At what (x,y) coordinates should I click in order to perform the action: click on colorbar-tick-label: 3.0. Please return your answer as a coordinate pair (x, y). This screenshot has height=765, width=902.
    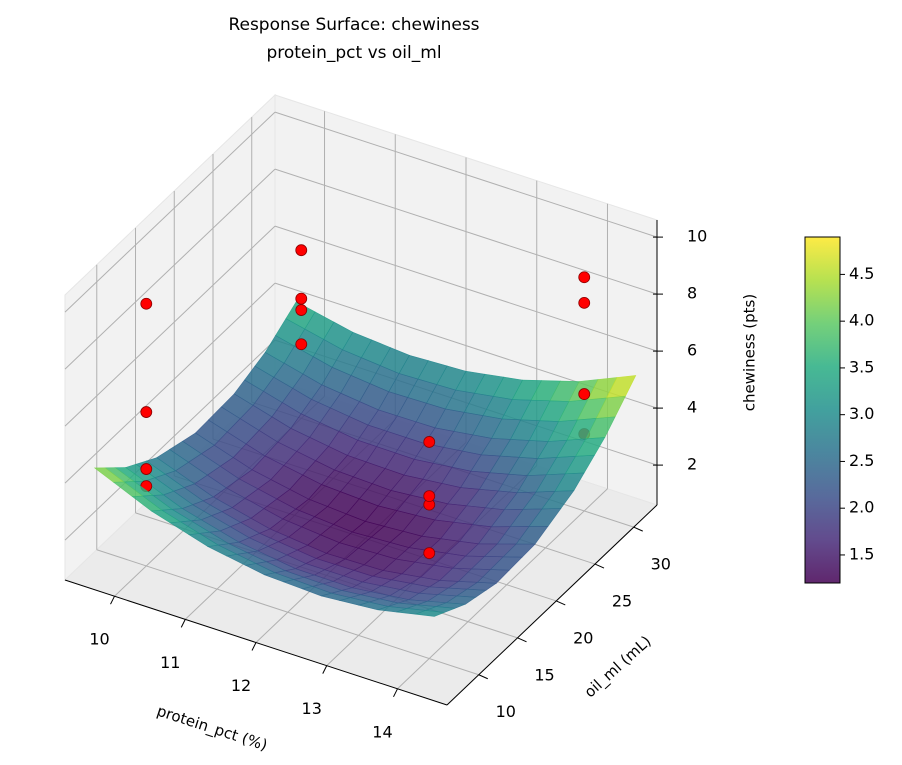
    Looking at the image, I should click on (861, 413).